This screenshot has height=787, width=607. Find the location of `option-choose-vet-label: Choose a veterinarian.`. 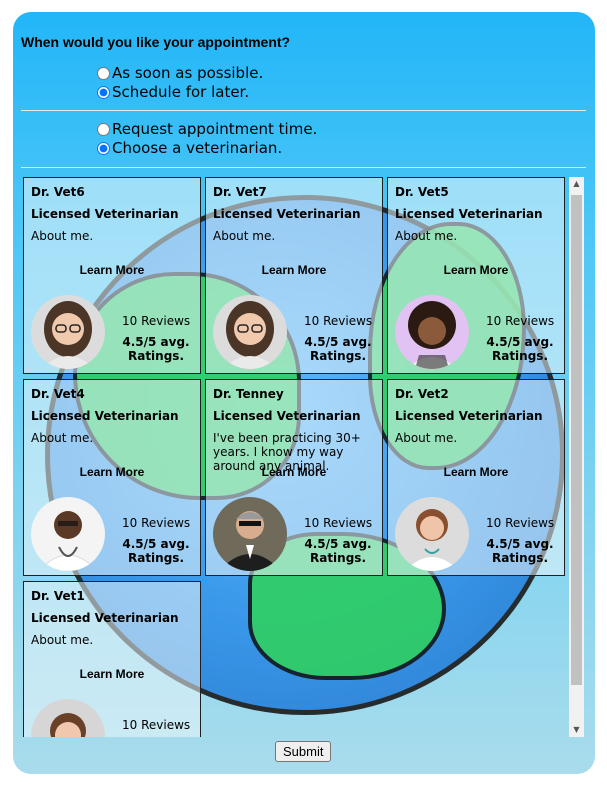

option-choose-vet-label: Choose a veterinarian. is located at coordinates (197, 148).